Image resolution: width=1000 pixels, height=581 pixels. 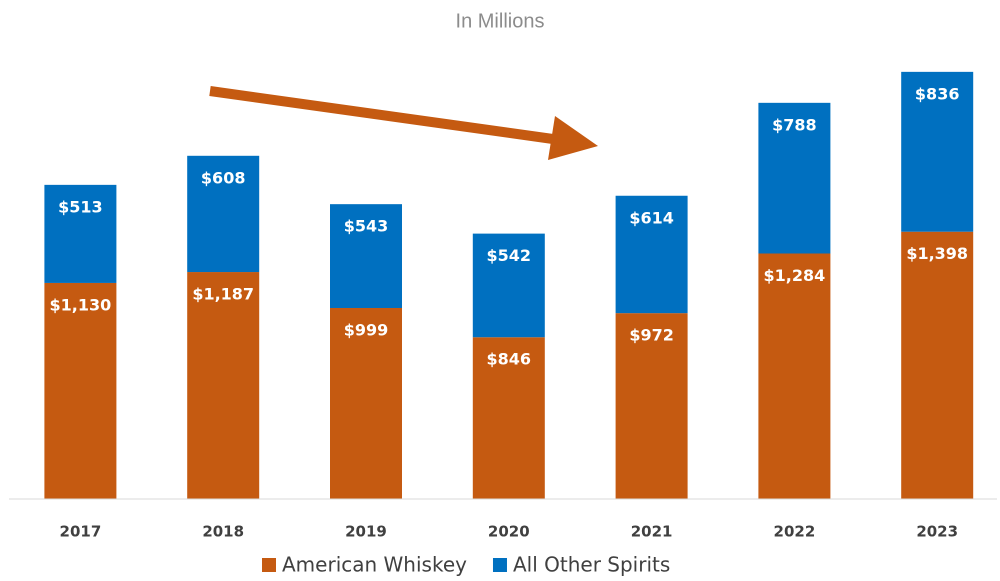 What do you see at coordinates (366, 329) in the screenshot?
I see `data-label: $999` at bounding box center [366, 329].